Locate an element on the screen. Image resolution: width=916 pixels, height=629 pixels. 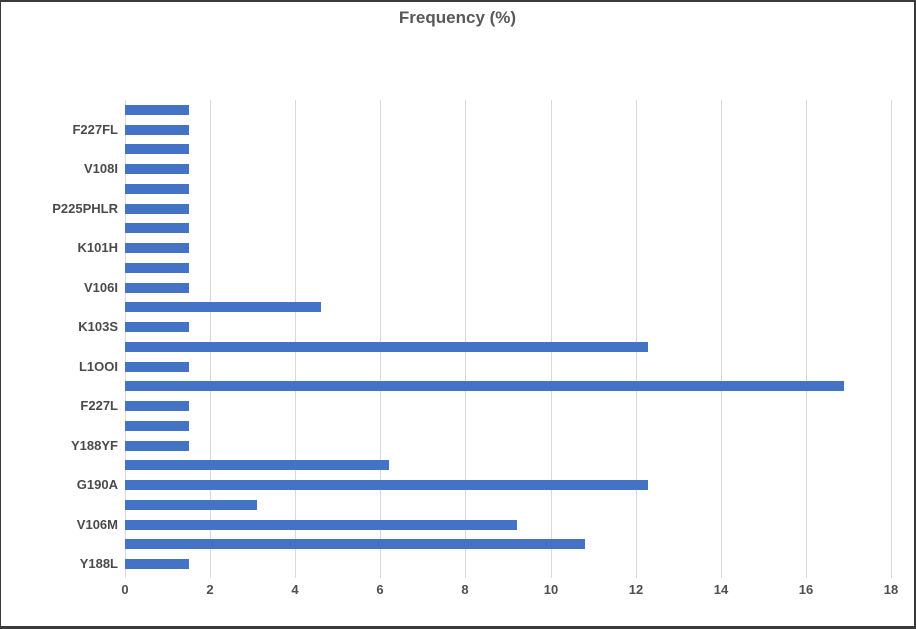
bar-P225PHLR is located at coordinates (157, 209).